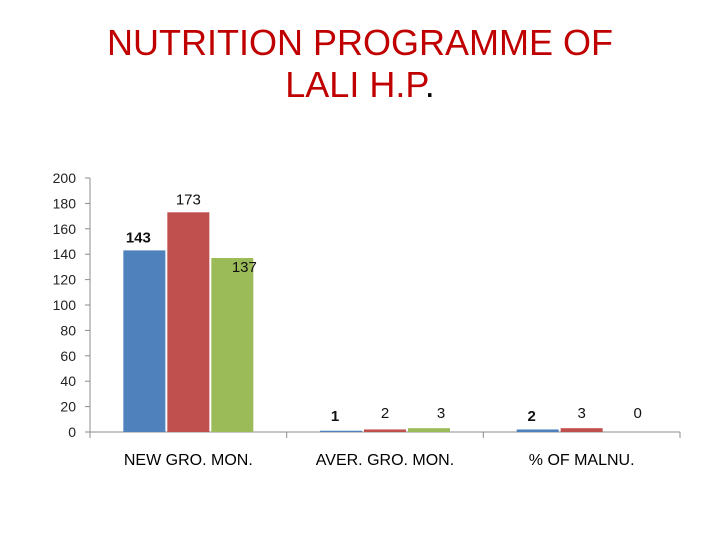 Image resolution: width=720 pixels, height=540 pixels. What do you see at coordinates (188, 199) in the screenshot?
I see `data-label: 173` at bounding box center [188, 199].